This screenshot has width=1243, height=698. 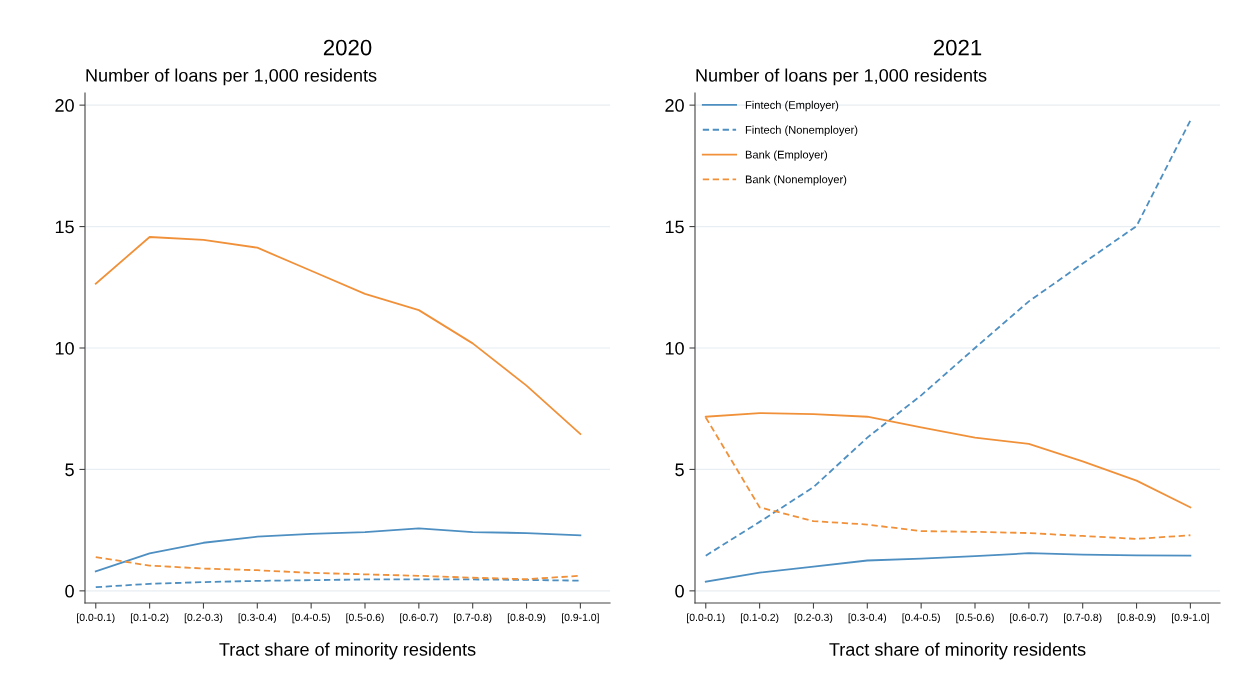 What do you see at coordinates (786, 155) in the screenshot?
I see `legend-label: Bank (Employer)` at bounding box center [786, 155].